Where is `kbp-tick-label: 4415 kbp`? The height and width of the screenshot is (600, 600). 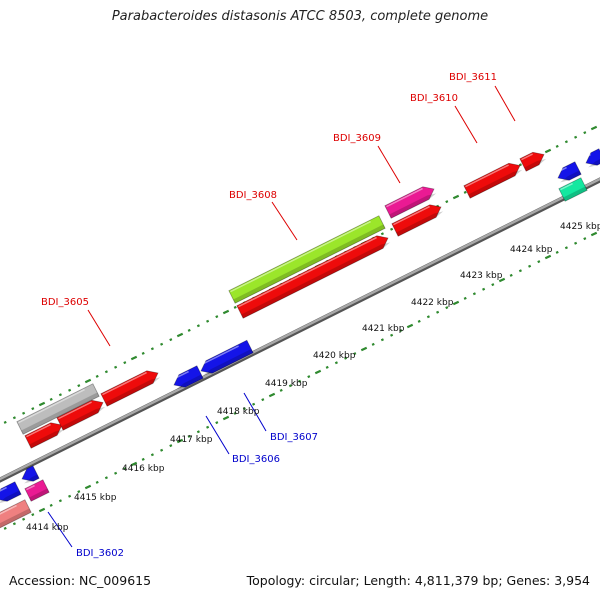
kbp-tick-label: 4415 kbp is located at coordinates (95, 498).